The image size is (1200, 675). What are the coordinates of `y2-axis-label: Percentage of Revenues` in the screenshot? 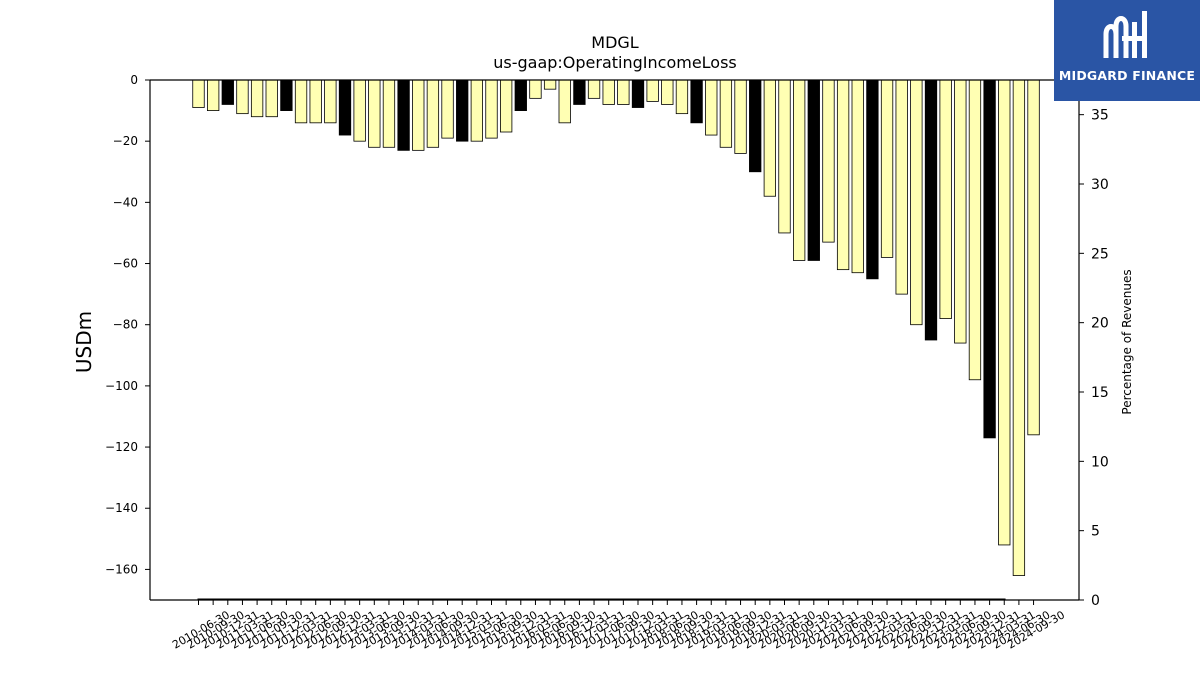 It's located at (1127, 341).